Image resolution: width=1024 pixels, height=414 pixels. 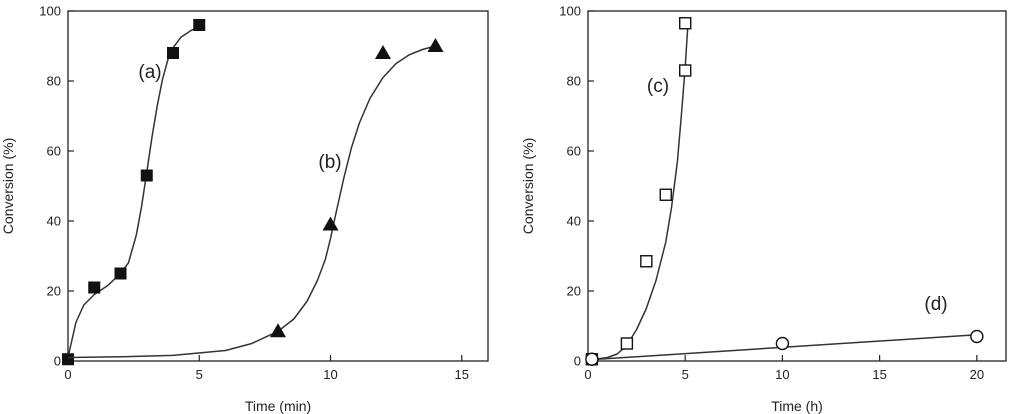 I want to click on series-annotation: (b), so click(x=329, y=162).